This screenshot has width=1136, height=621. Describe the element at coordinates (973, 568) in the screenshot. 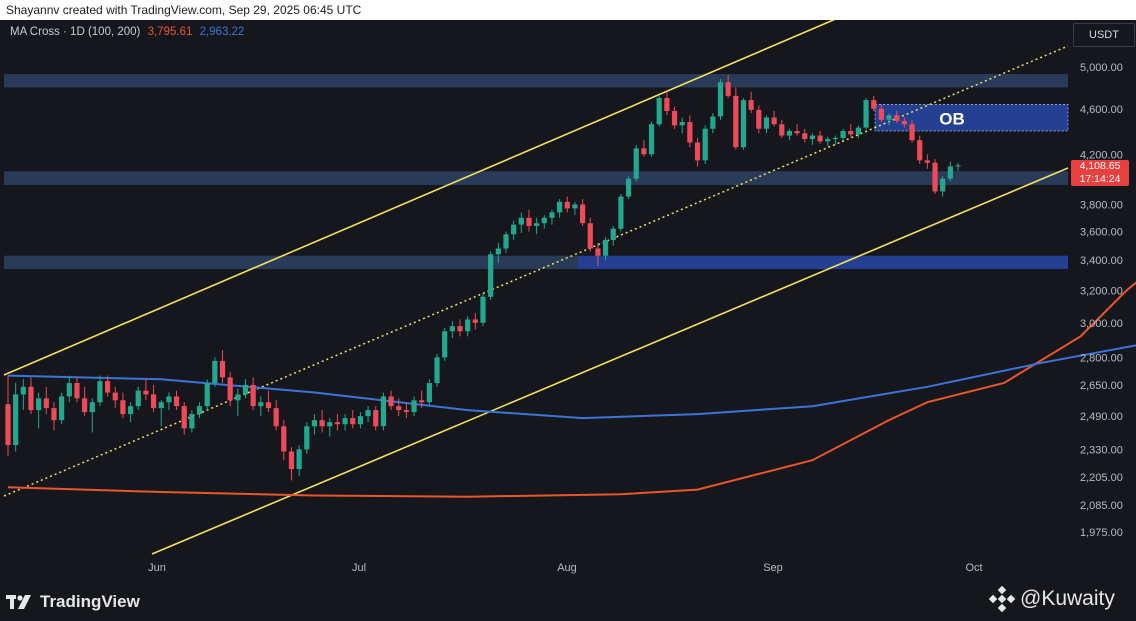

I see `x-tick-label: Oct` at that location.